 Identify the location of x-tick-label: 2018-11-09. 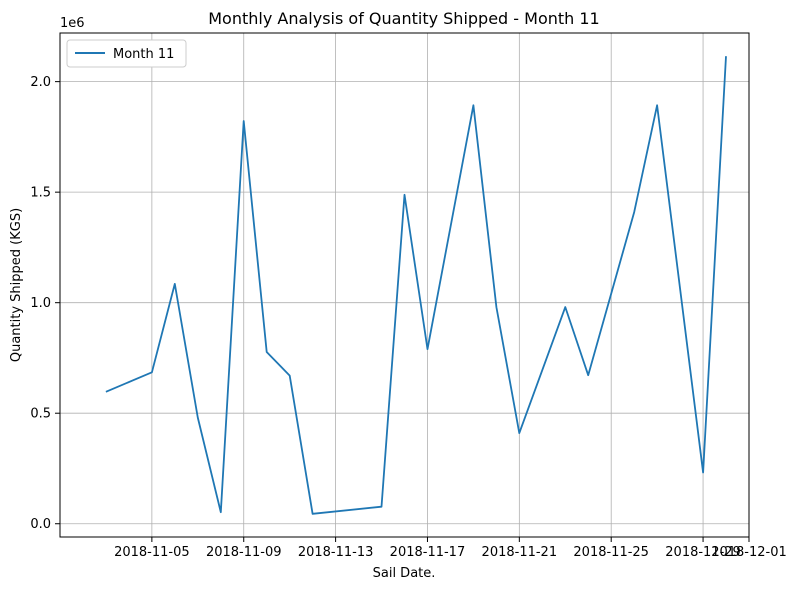
(244, 552).